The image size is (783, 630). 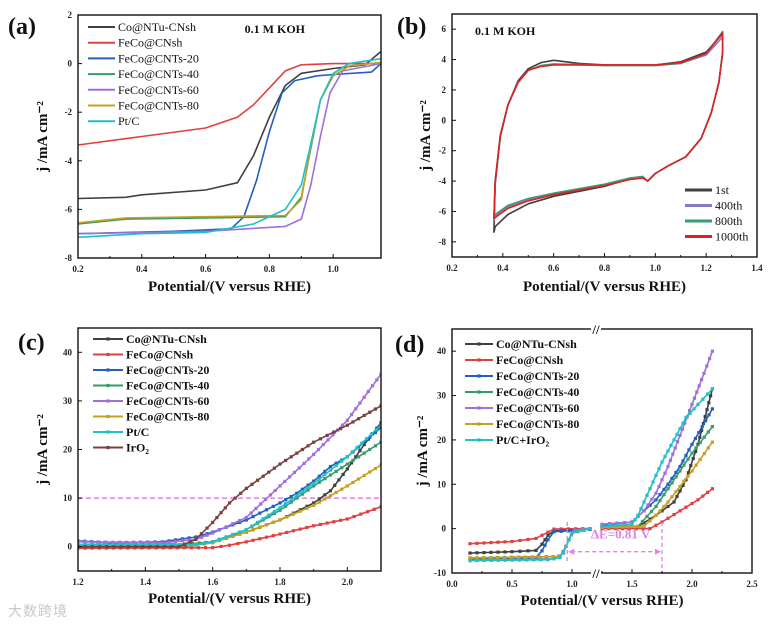 I want to click on x-tick-label: 0.6, so click(x=206, y=269).